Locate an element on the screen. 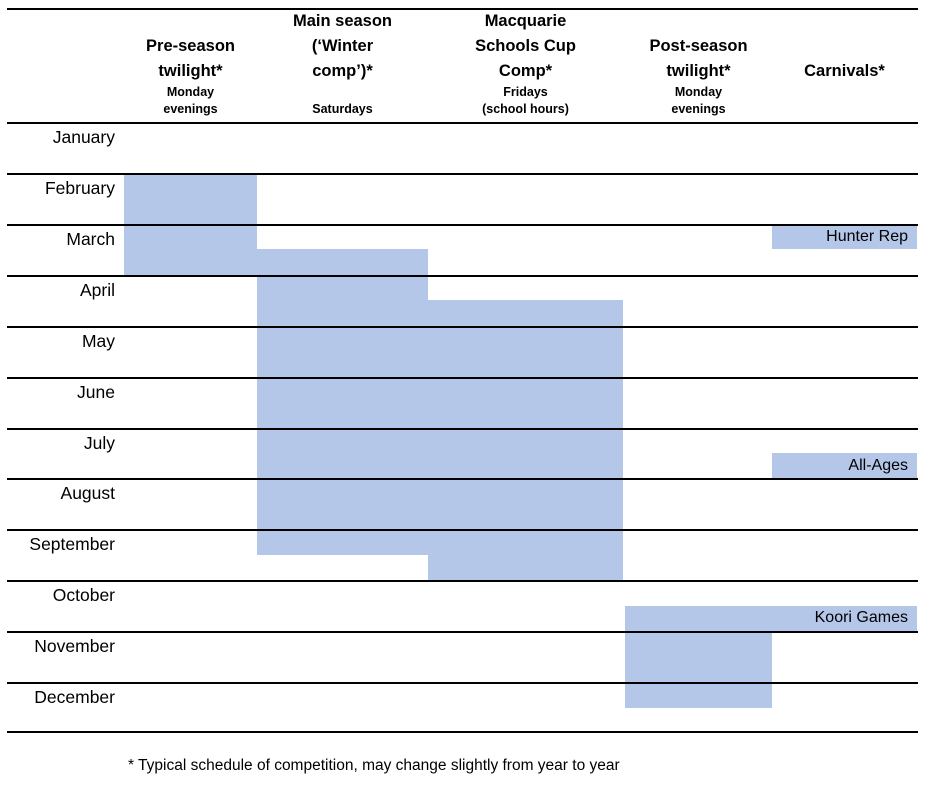  month-label: April is located at coordinates (97, 289).